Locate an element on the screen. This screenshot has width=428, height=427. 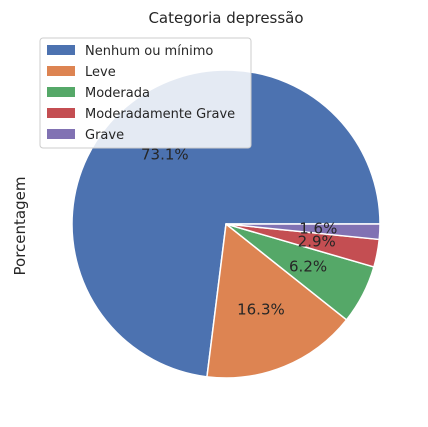
pie-value-label: 1.6% is located at coordinates (318, 229).